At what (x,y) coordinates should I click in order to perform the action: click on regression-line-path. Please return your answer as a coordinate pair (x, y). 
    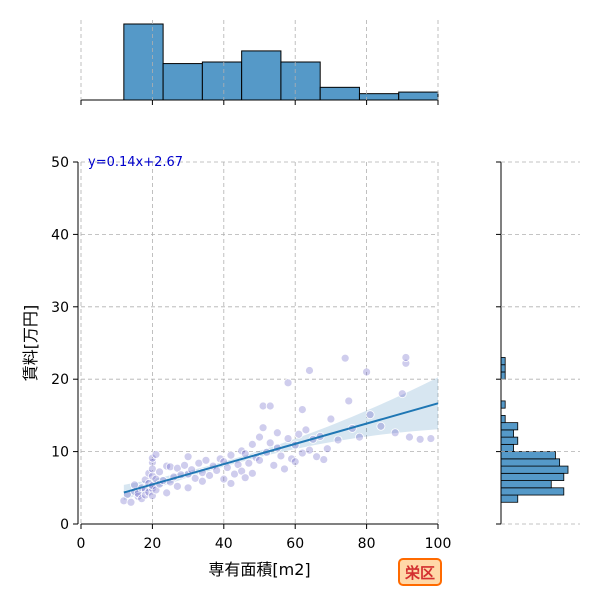
    Looking at the image, I should click on (281, 448).